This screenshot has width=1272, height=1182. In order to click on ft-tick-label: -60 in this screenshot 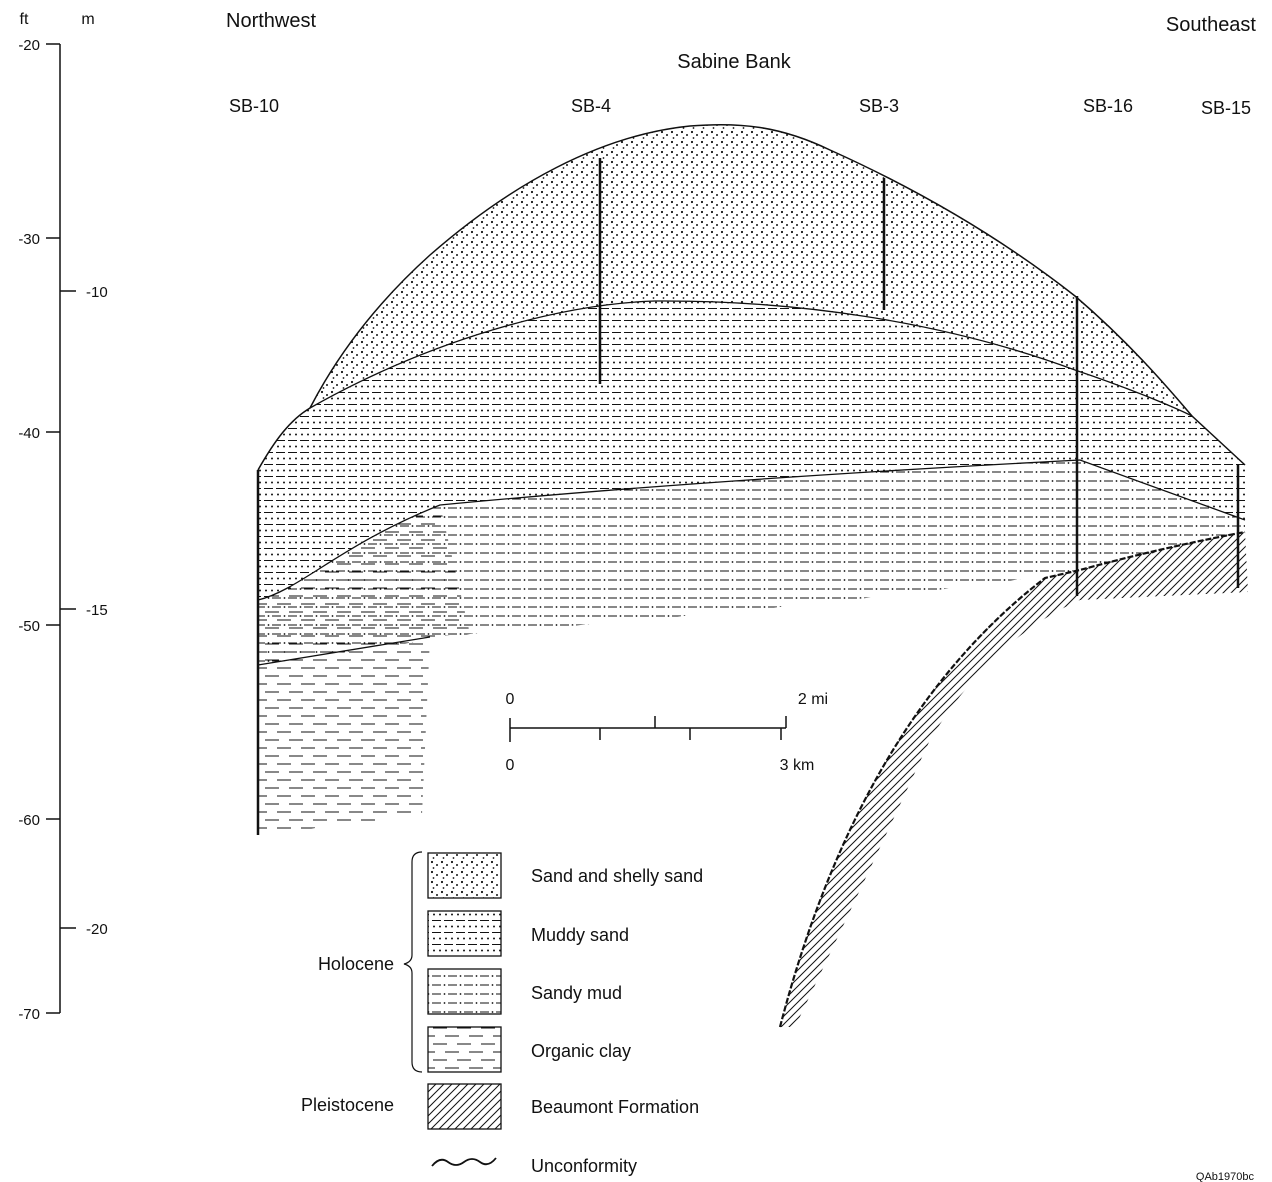, I will do `click(29, 820)`.